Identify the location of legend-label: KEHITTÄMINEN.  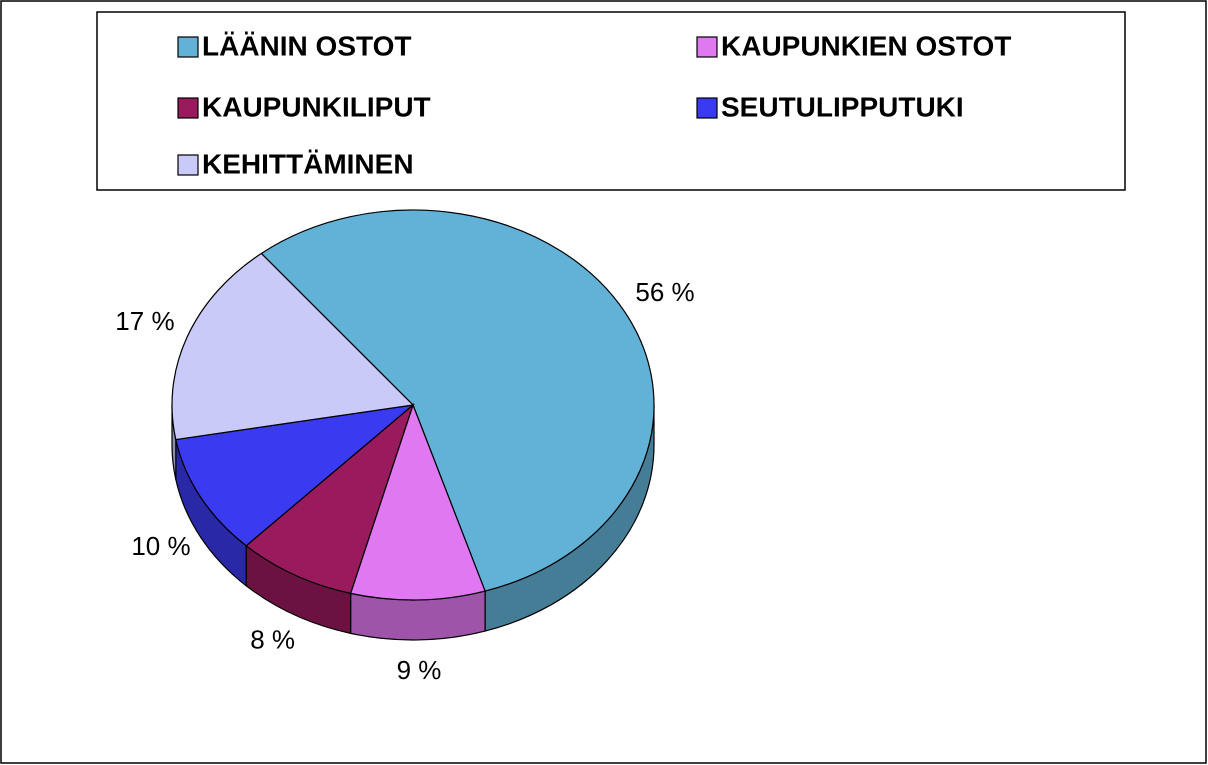
(308, 163).